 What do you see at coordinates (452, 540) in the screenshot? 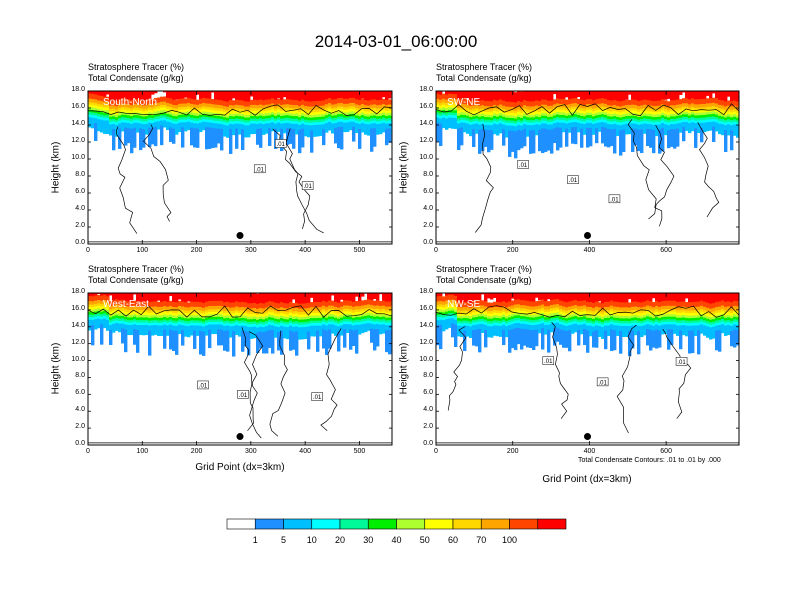
I see `colorbar-tick-label: 60` at bounding box center [452, 540].